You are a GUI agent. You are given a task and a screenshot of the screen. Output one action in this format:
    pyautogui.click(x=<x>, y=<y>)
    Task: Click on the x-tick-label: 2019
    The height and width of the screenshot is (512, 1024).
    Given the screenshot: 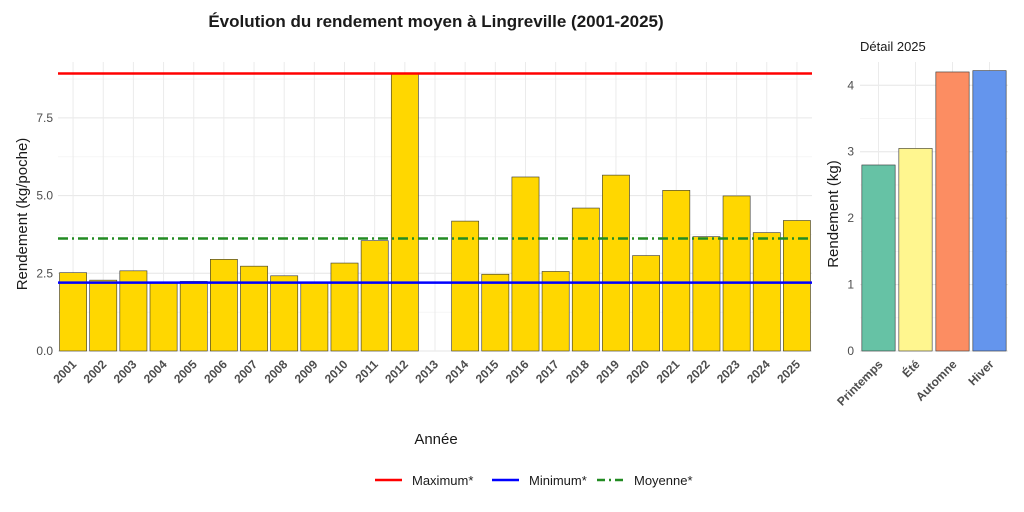 What is the action you would take?
    pyautogui.click(x=607, y=371)
    